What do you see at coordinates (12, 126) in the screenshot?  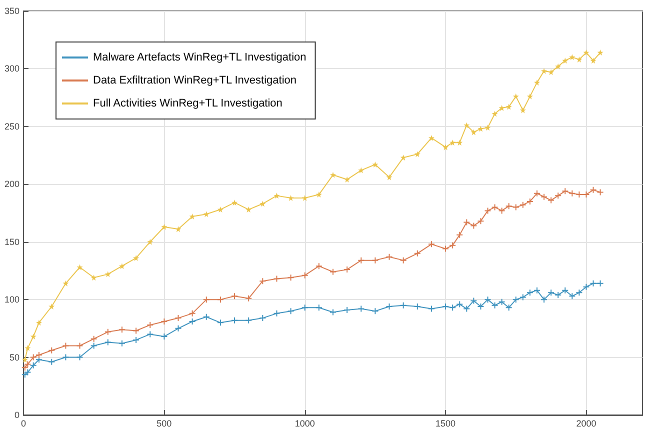 I see `y-tick-label: 250` at bounding box center [12, 126].